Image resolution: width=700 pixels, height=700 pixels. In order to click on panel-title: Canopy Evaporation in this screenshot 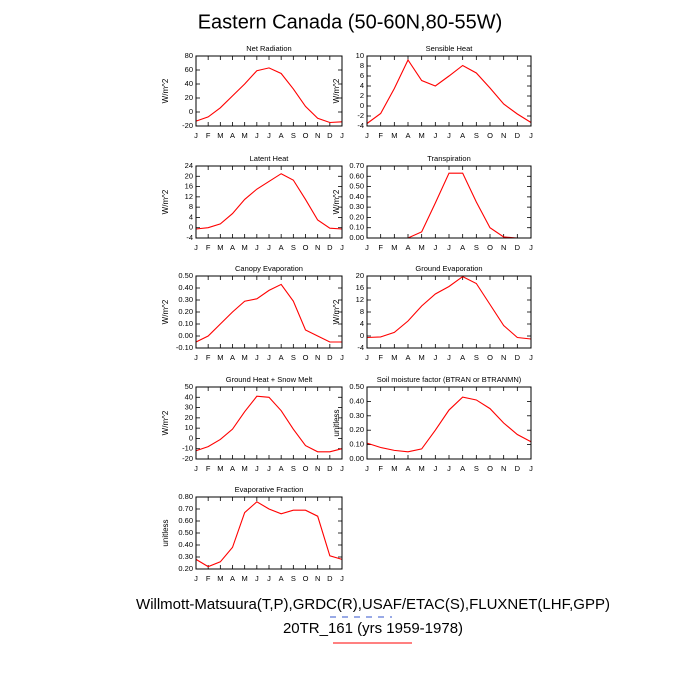, I will do `click(269, 268)`.